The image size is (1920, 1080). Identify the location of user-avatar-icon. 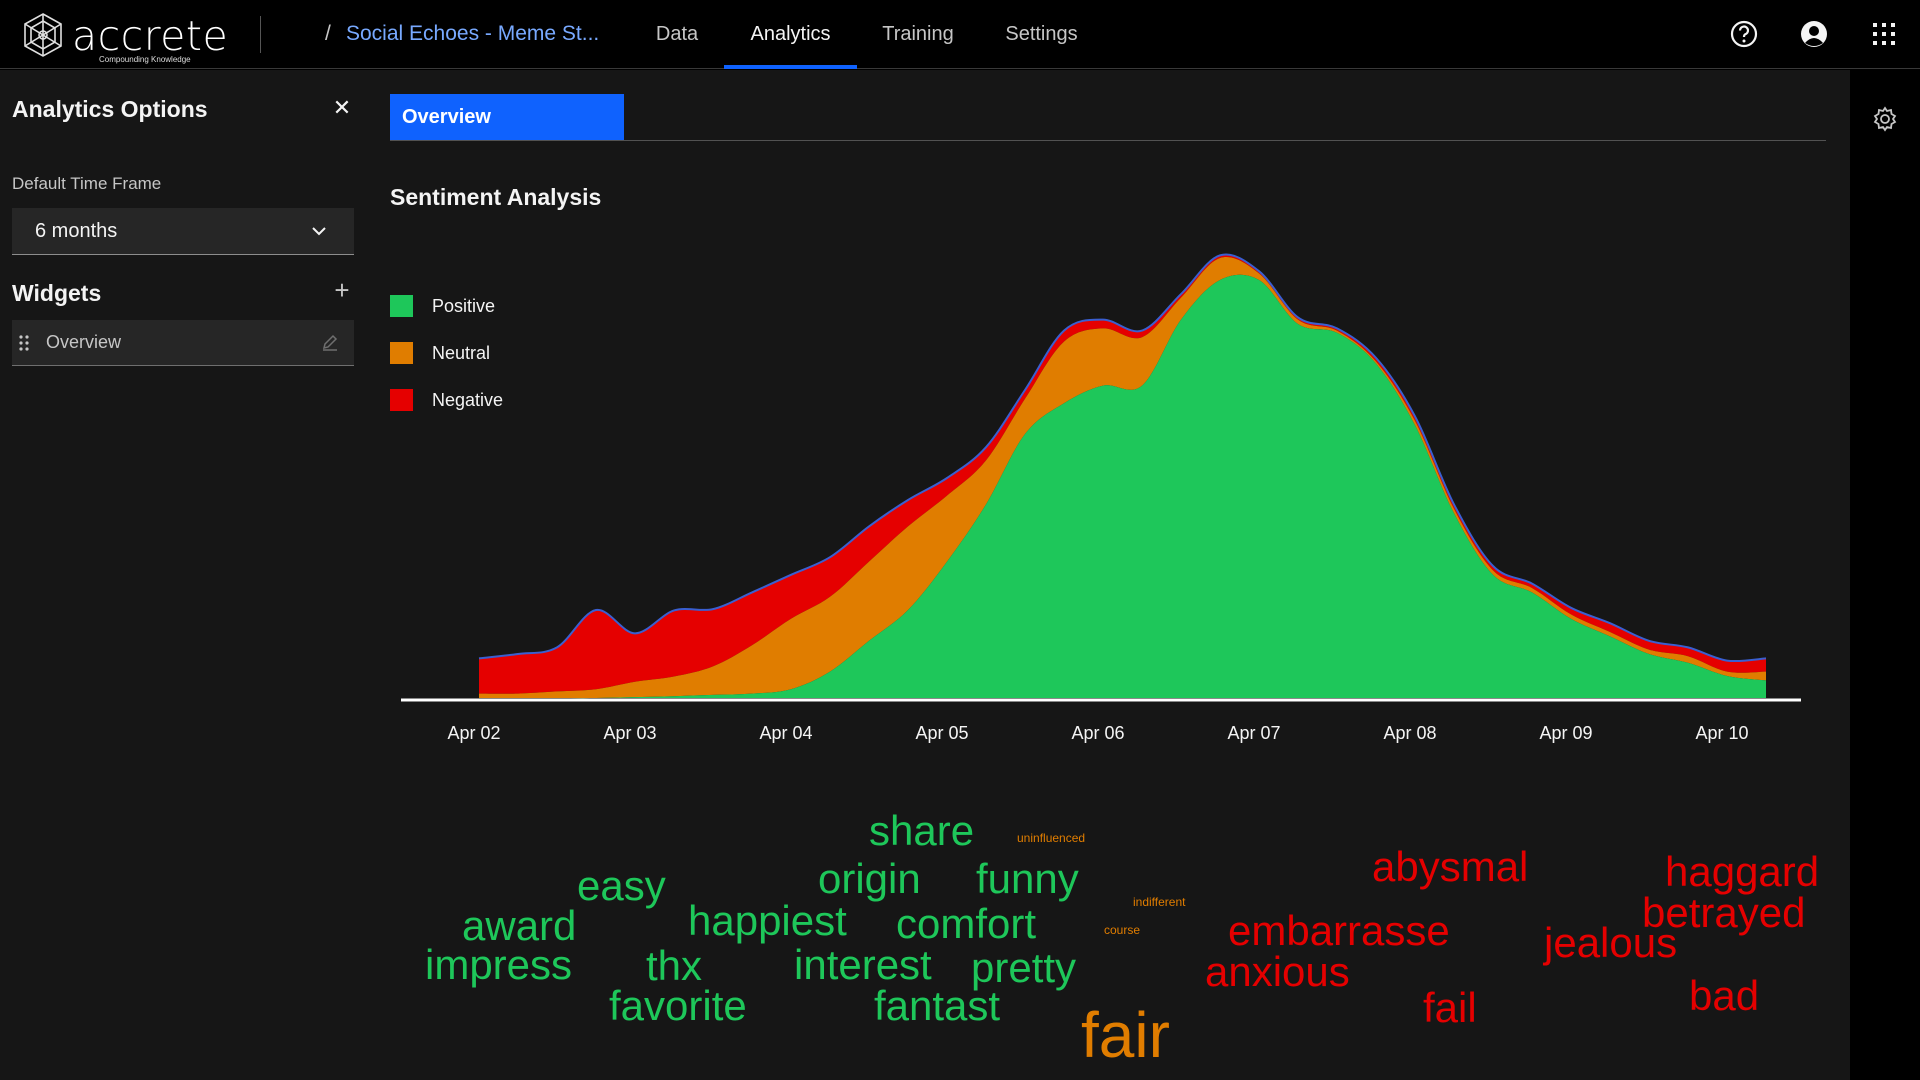
(1814, 34).